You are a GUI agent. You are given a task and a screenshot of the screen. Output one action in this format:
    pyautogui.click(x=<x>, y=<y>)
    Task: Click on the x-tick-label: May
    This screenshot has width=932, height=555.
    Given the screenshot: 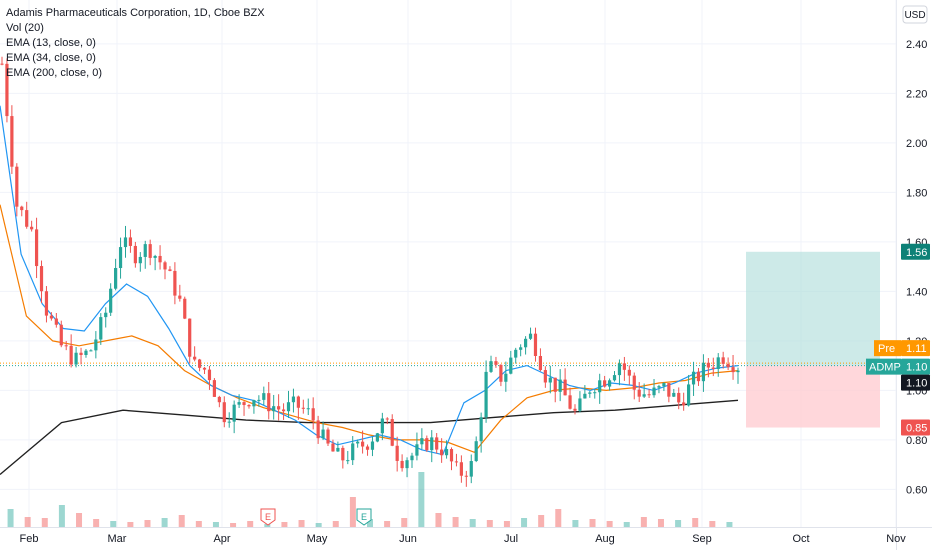 What is the action you would take?
    pyautogui.click(x=317, y=539)
    